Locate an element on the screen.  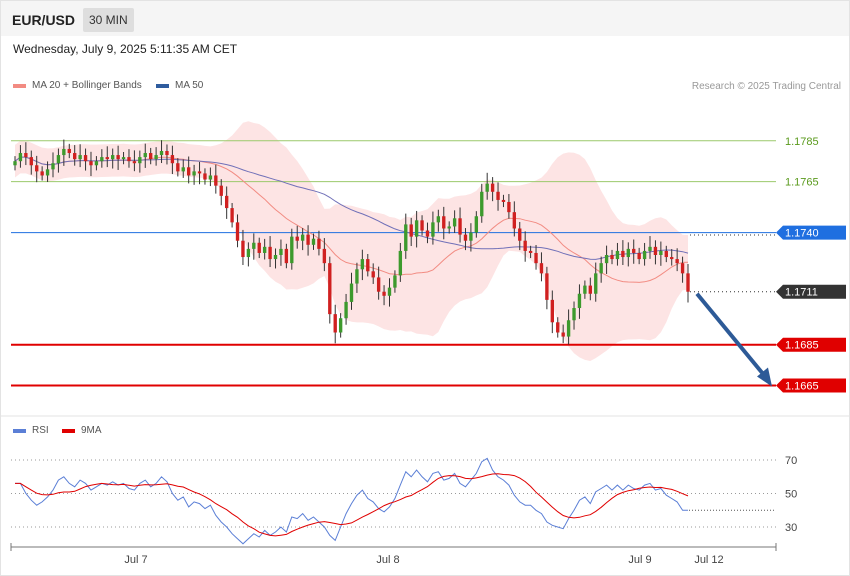
level-label-1.1711: 1.1711 is located at coordinates (801, 293).